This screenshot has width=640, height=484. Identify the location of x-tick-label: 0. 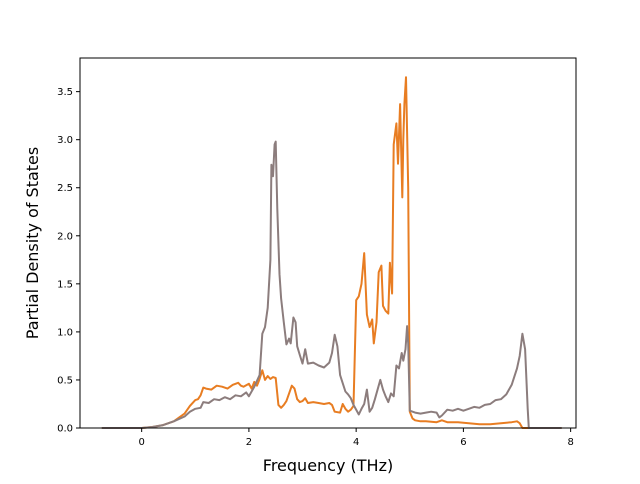
(141, 442).